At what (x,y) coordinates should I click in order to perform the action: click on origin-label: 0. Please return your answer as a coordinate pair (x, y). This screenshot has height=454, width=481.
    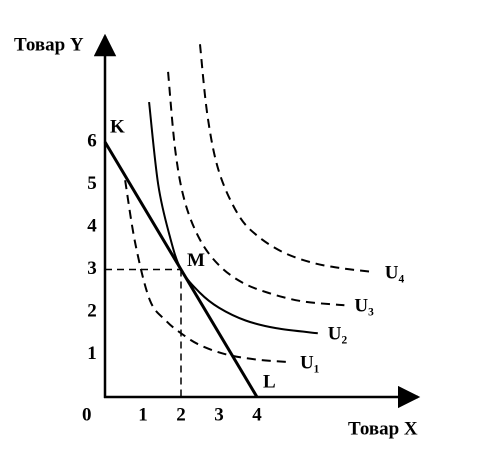
    Looking at the image, I should click on (87, 414).